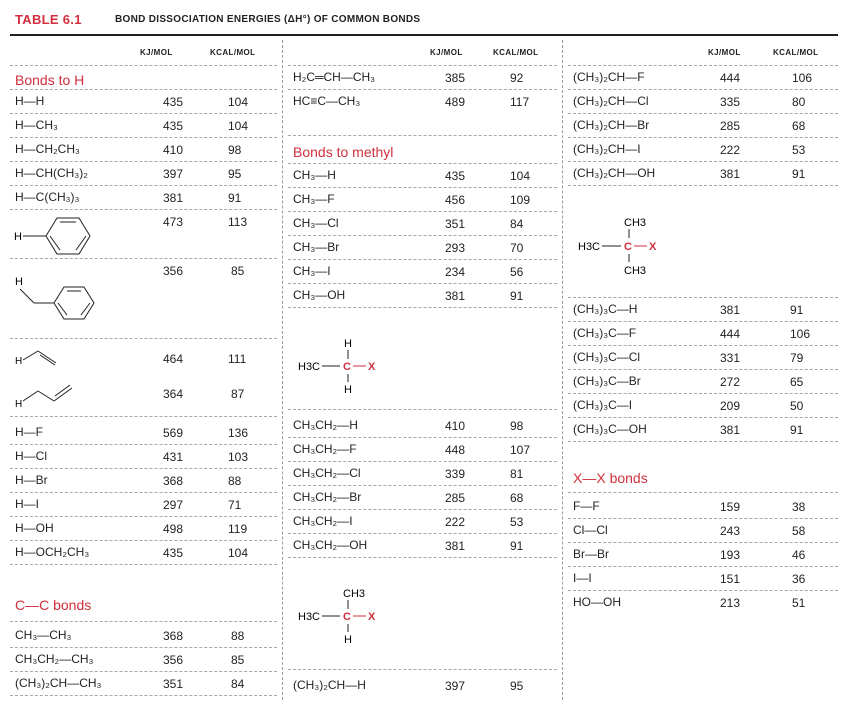  I want to click on bond-label: CH₃CH₂—H, so click(325, 425).